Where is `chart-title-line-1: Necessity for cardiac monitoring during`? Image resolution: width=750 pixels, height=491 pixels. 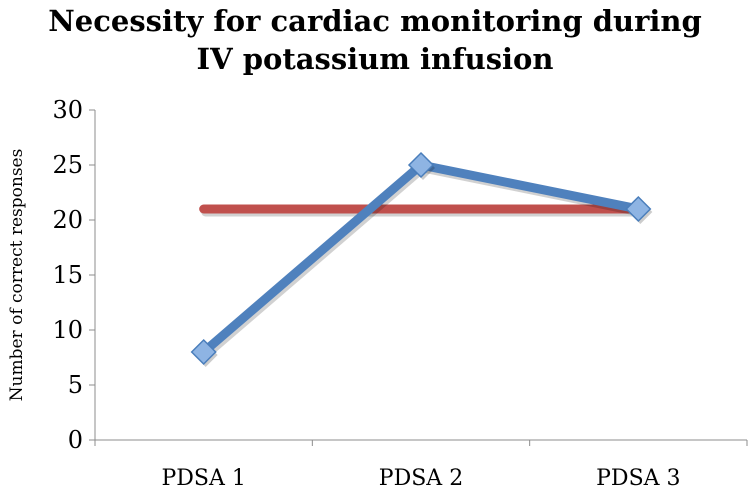 chart-title-line-1: Necessity for cardiac monitoring during is located at coordinates (375, 21).